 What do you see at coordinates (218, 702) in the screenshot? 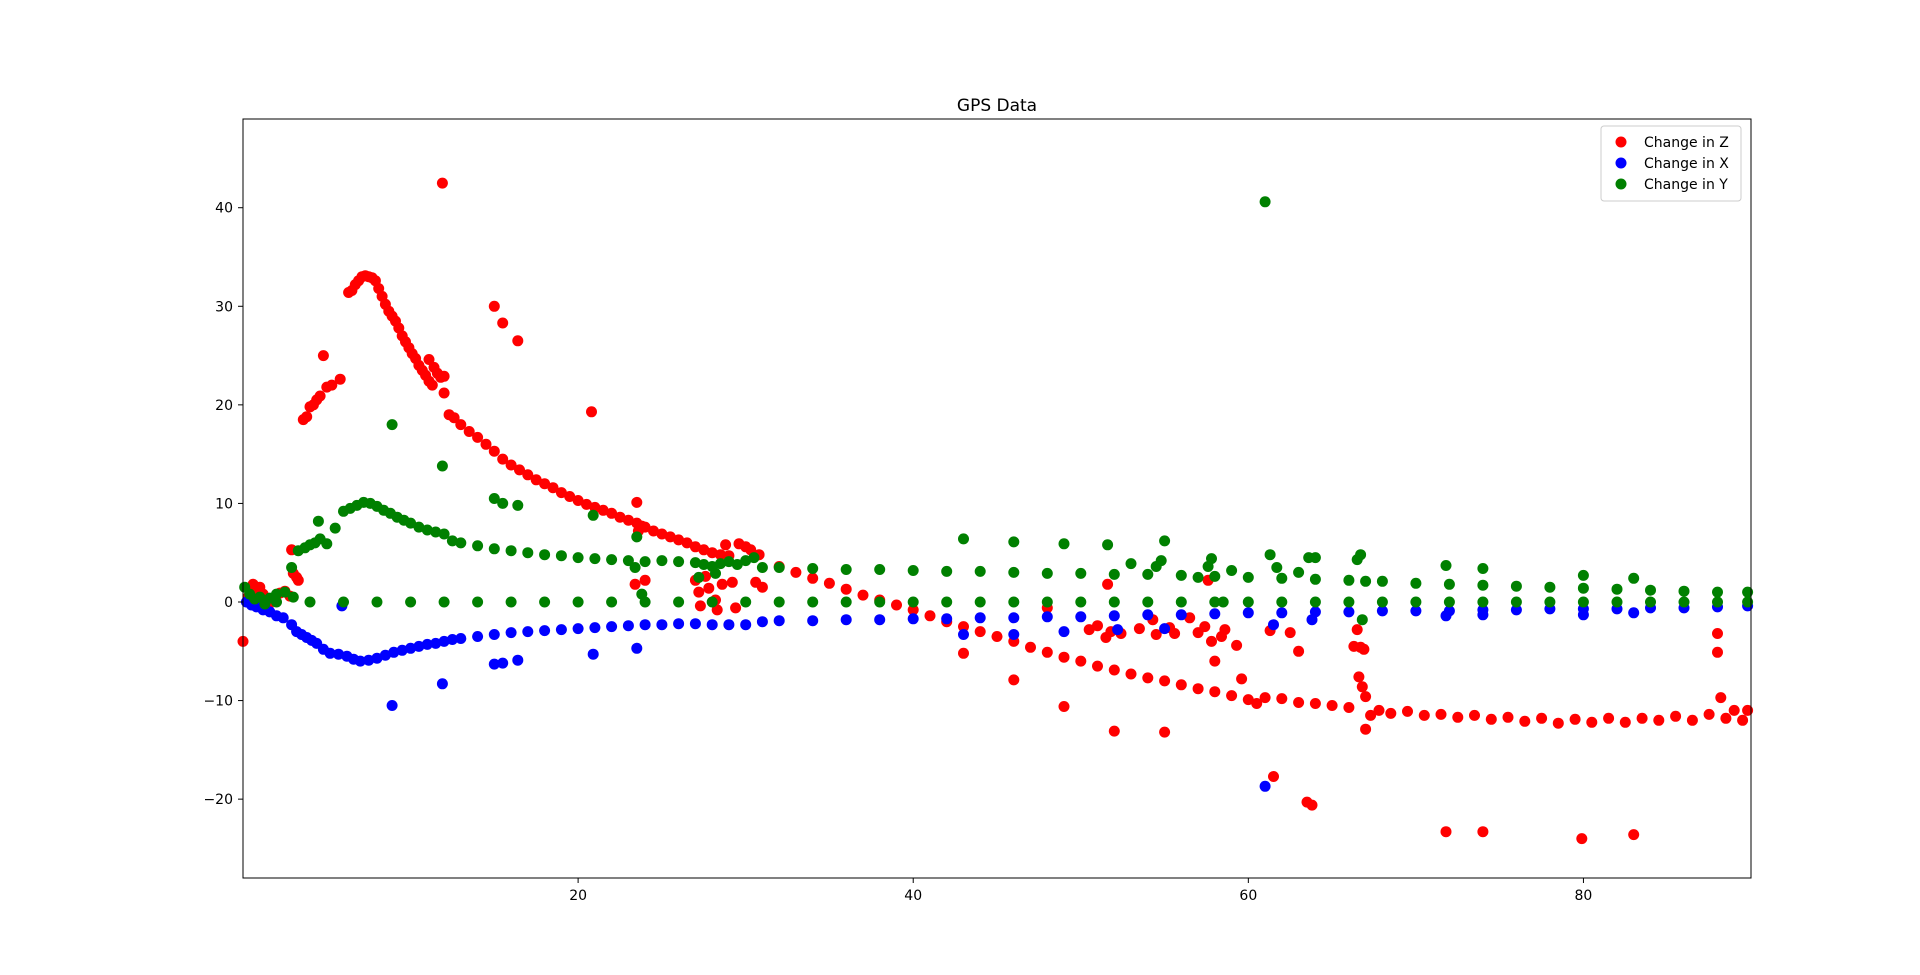
I see `y-tick-label: −10` at bounding box center [218, 702].